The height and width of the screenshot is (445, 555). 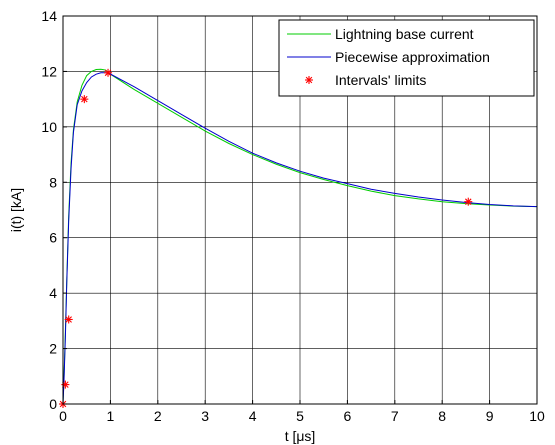 What do you see at coordinates (205, 416) in the screenshot?
I see `x-tick-label: 3` at bounding box center [205, 416].